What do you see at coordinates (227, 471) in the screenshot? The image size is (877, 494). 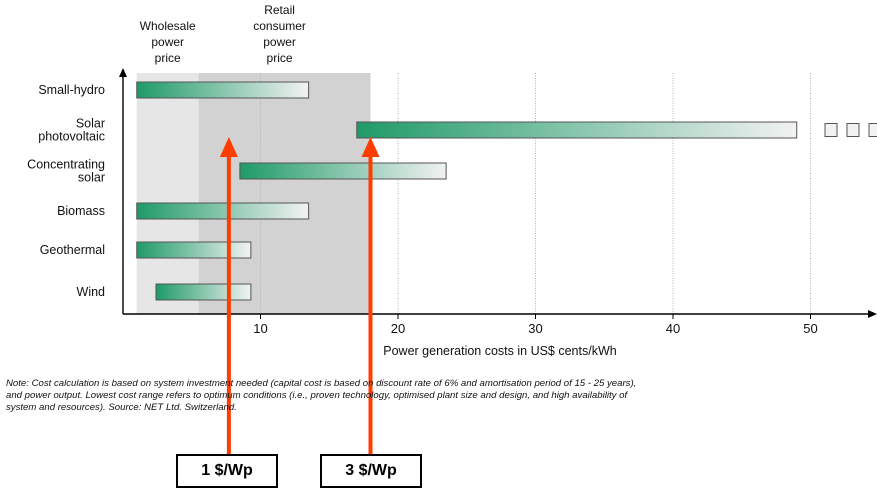 I see `callout-1-wp: 1 $/Wp` at bounding box center [227, 471].